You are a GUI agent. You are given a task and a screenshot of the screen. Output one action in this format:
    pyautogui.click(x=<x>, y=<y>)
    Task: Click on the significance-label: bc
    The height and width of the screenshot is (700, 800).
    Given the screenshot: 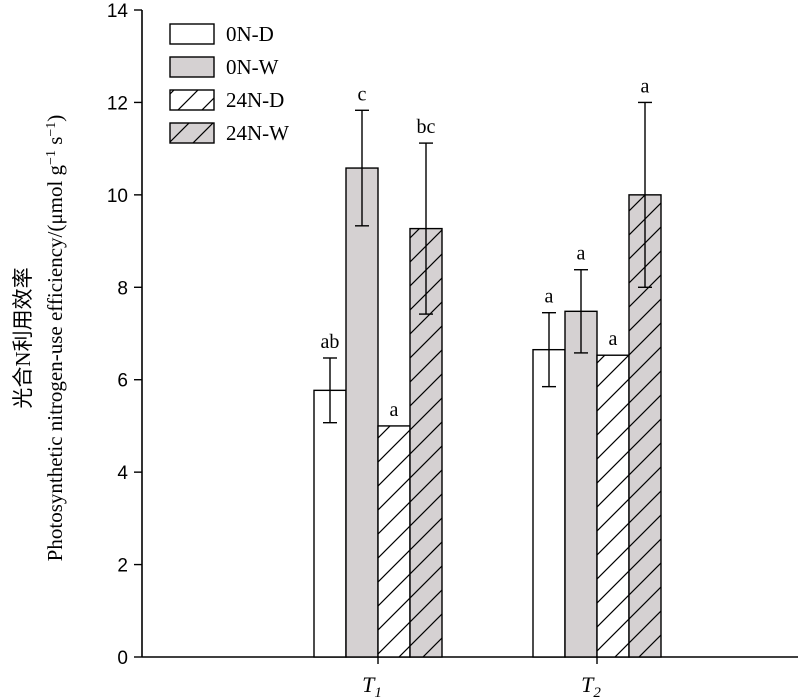 What is the action you would take?
    pyautogui.click(x=426, y=127)
    